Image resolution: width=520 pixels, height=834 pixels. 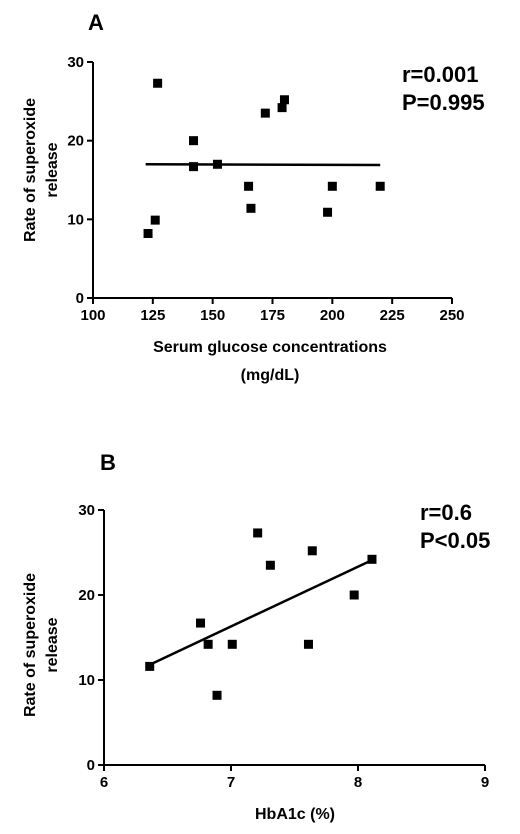 What do you see at coordinates (440, 74) in the screenshot?
I see `stat-annotation: r=0.001` at bounding box center [440, 74].